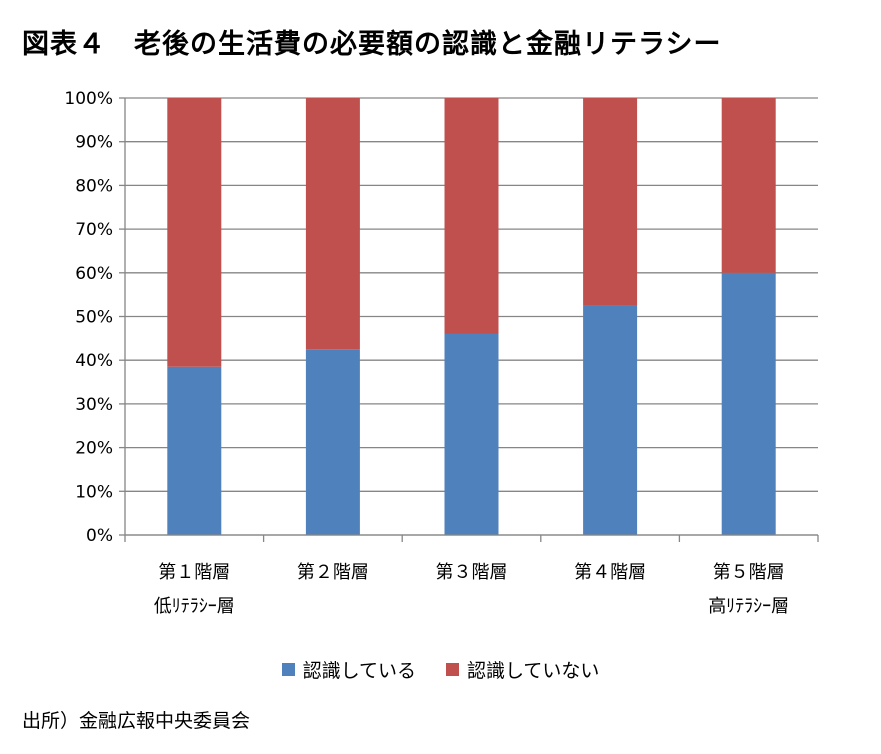 This screenshot has width=881, height=754. Describe the element at coordinates (94, 230) in the screenshot. I see `y-tick-label: 70%` at that location.